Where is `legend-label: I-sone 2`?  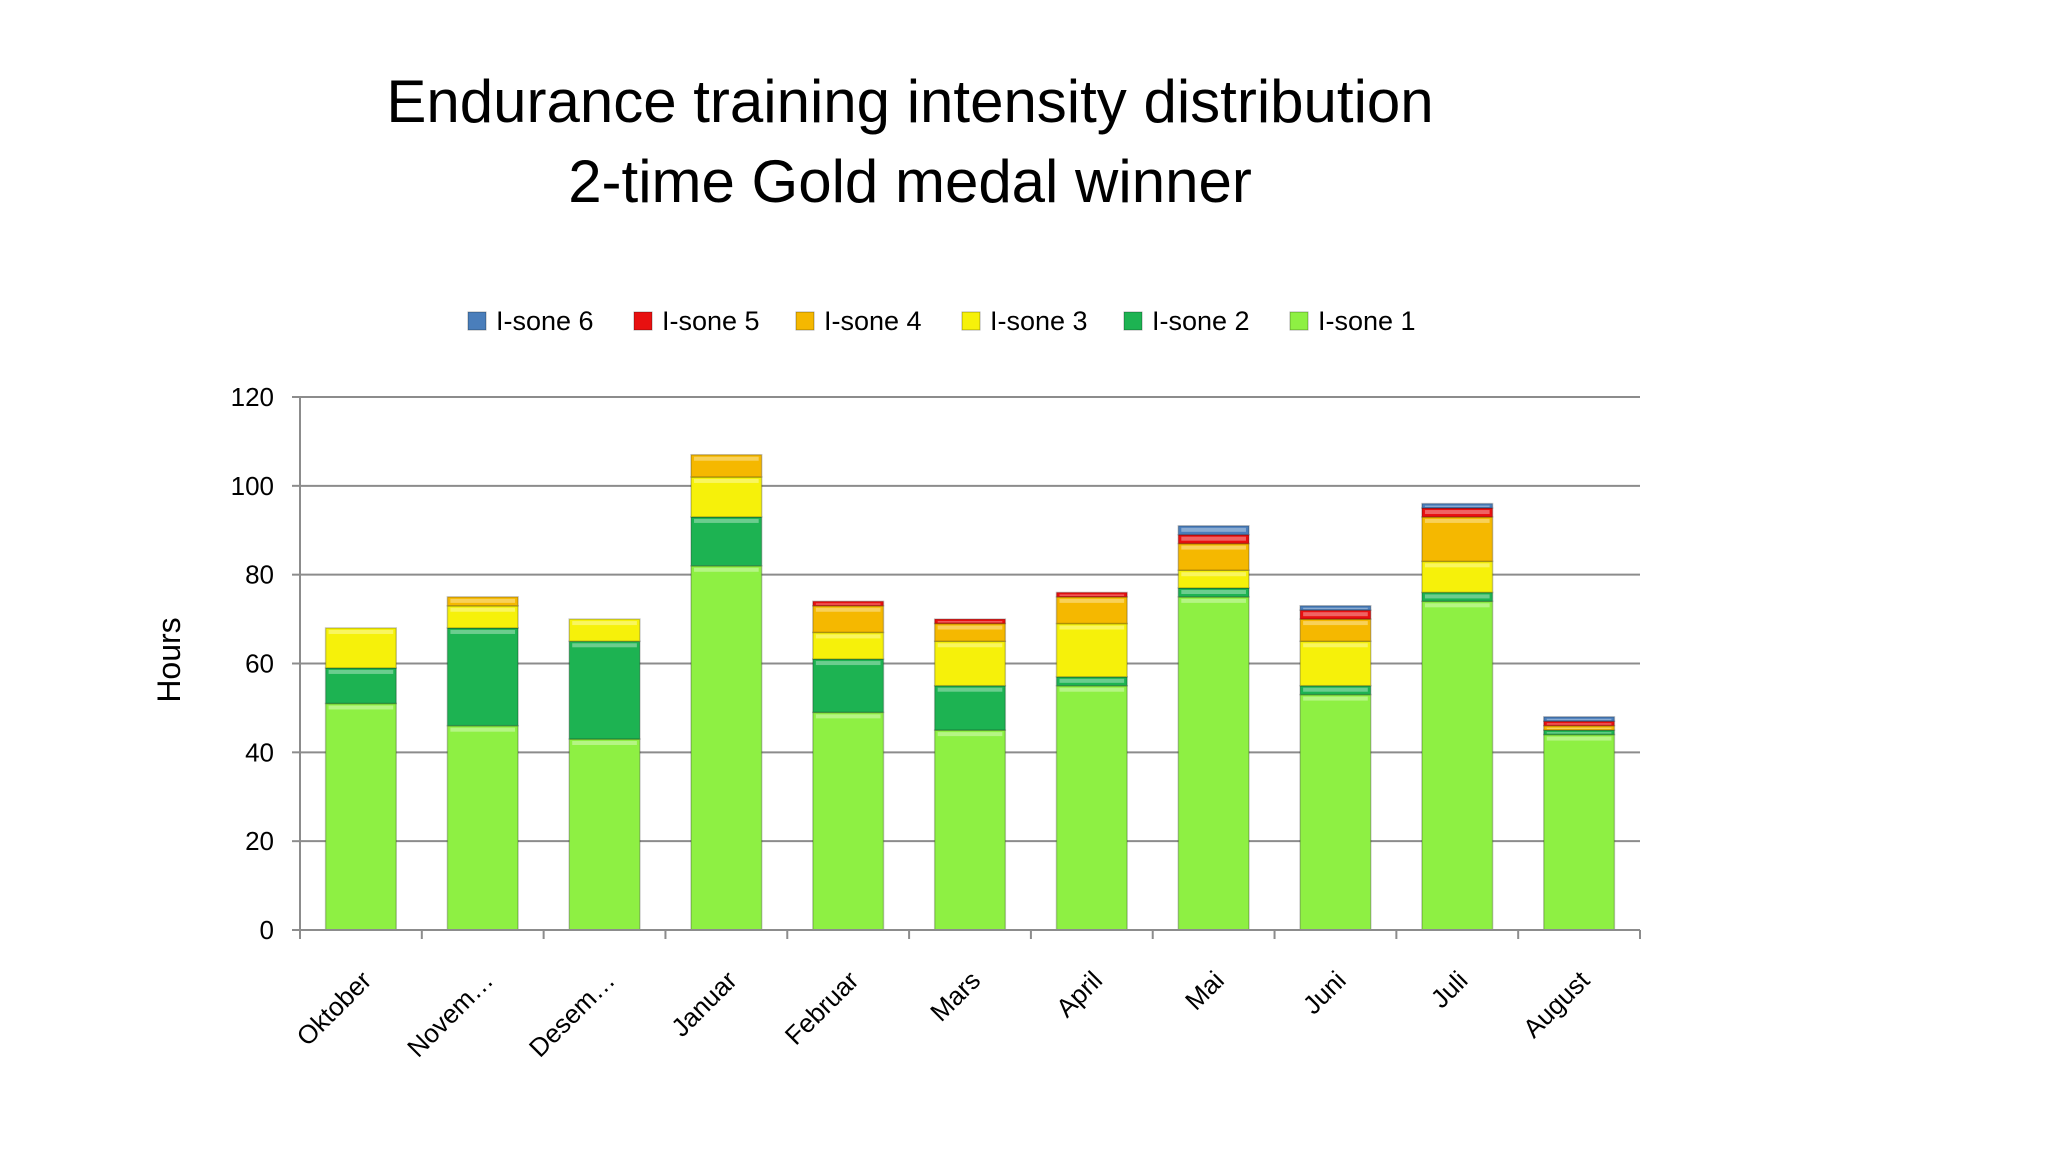 legend-label: I-sone 2 is located at coordinates (1201, 321).